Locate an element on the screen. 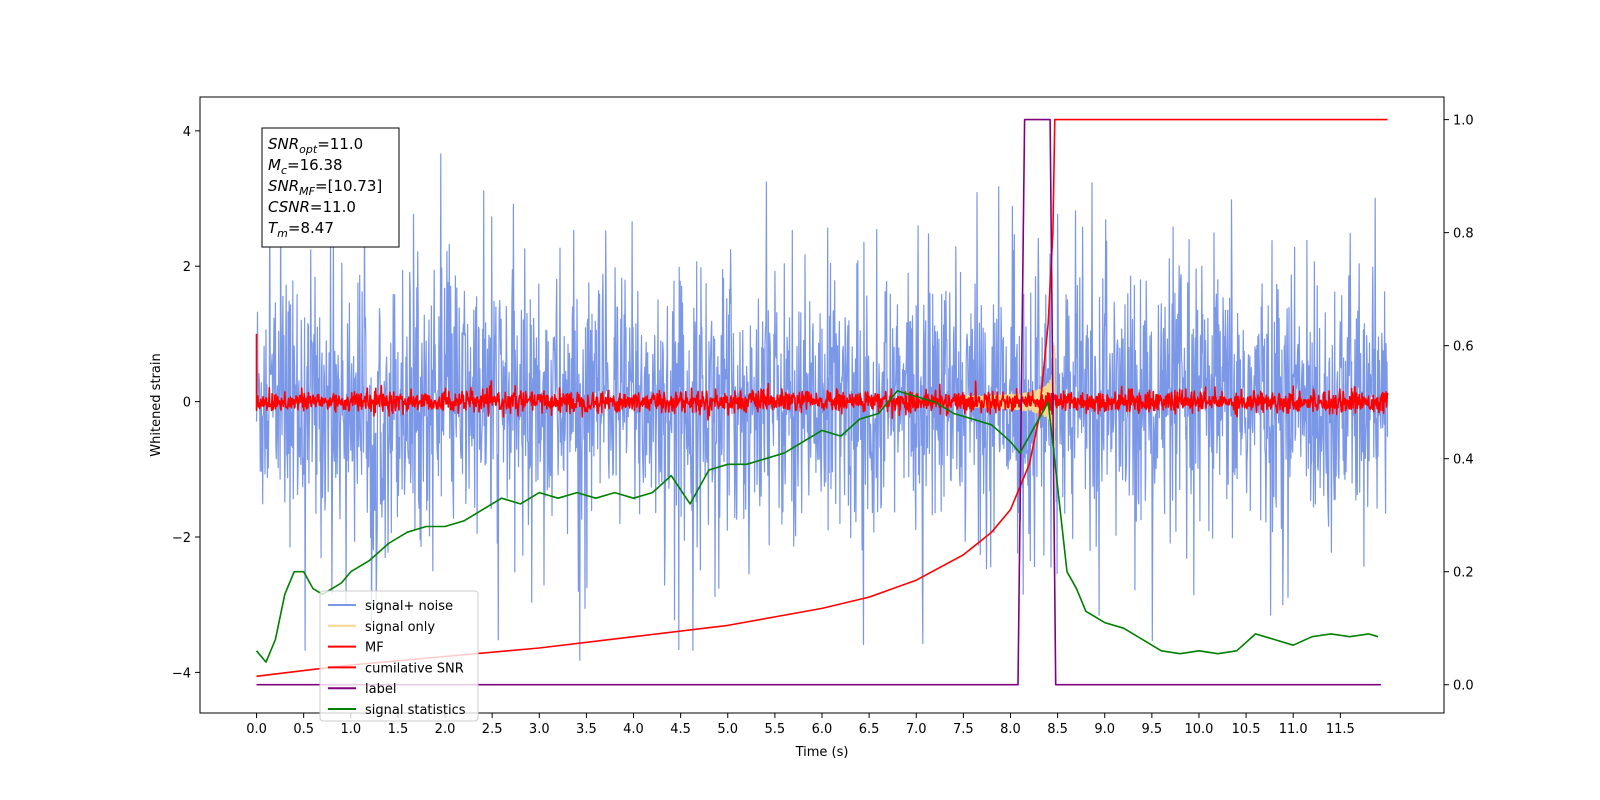  info-box-frame is located at coordinates (330, 187).